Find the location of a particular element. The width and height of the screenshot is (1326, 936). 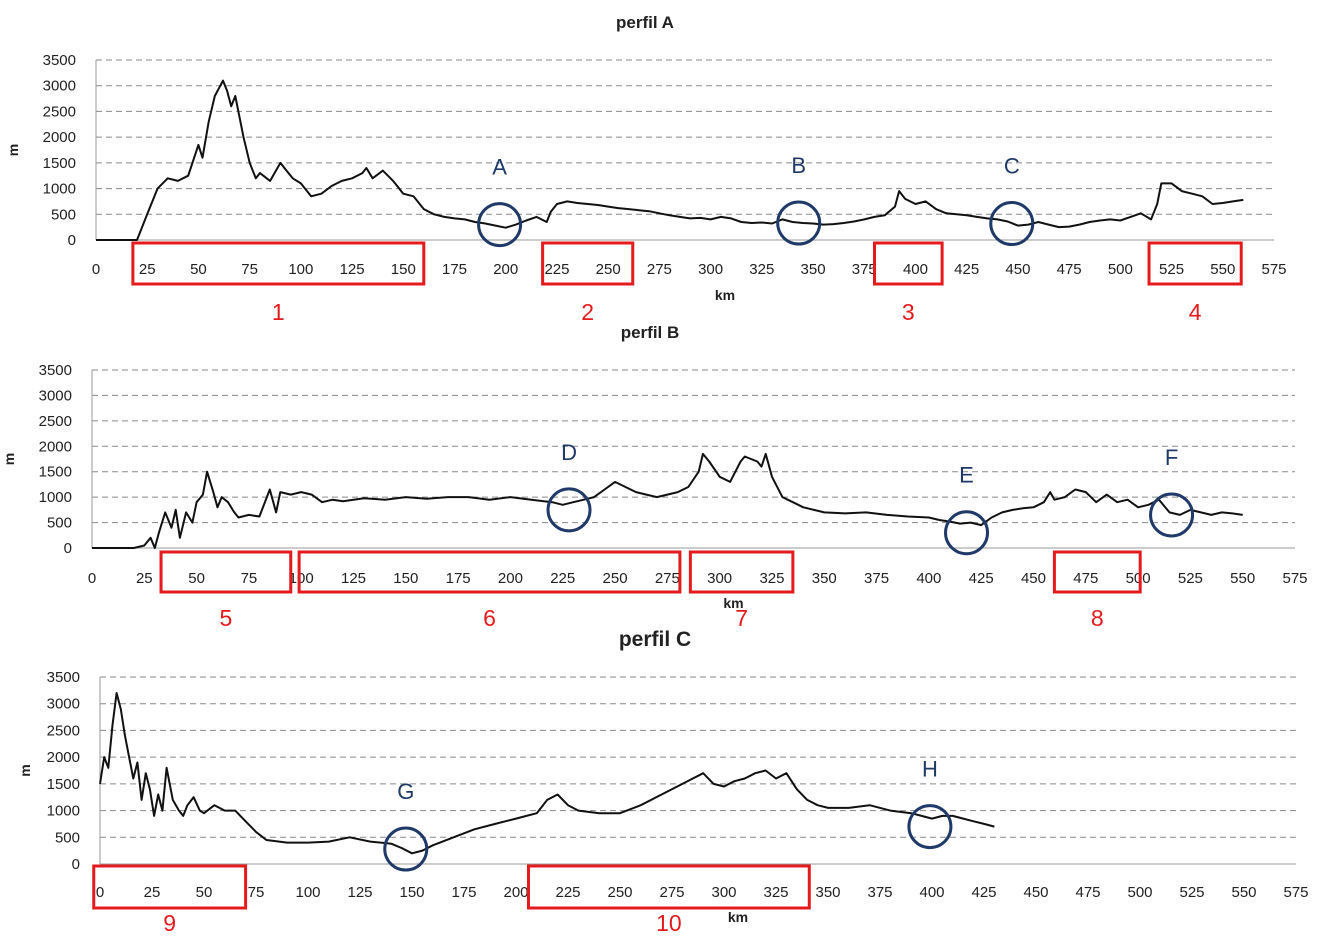

marker-circle-D is located at coordinates (569, 510).